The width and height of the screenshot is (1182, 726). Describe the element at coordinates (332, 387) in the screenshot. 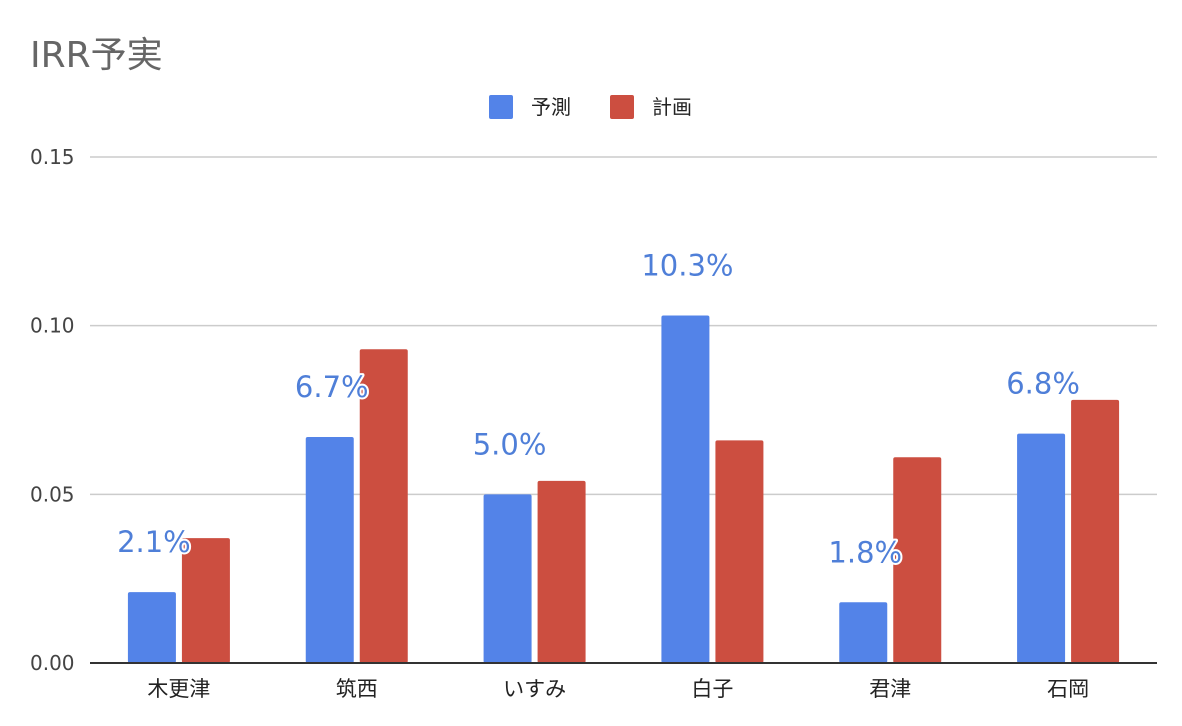

I see `data-label: 6.7%` at that location.